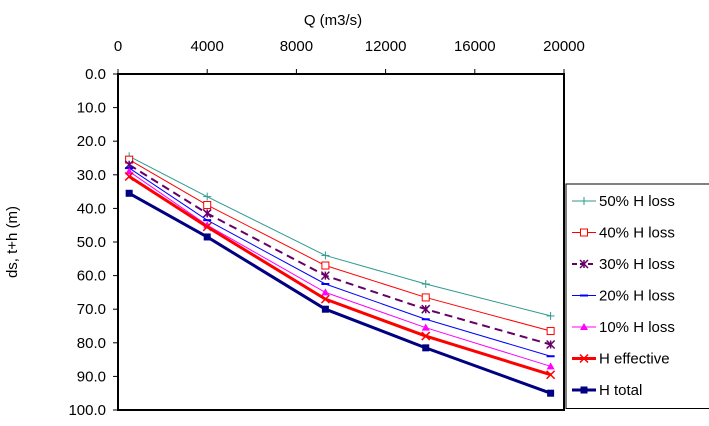 The width and height of the screenshot is (709, 426). I want to click on y-tick-label: 50.0, so click(91, 242).